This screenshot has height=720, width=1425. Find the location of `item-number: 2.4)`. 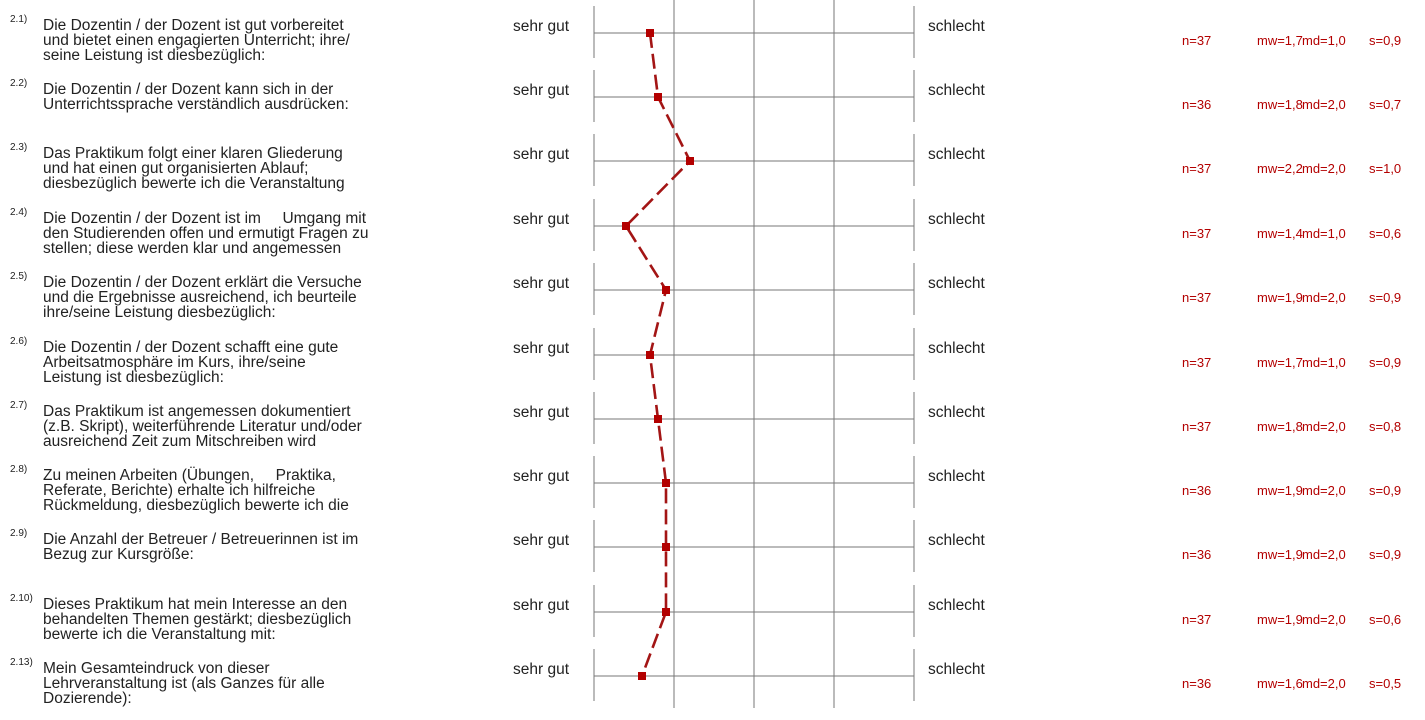

item-number: 2.4) is located at coordinates (19, 212).